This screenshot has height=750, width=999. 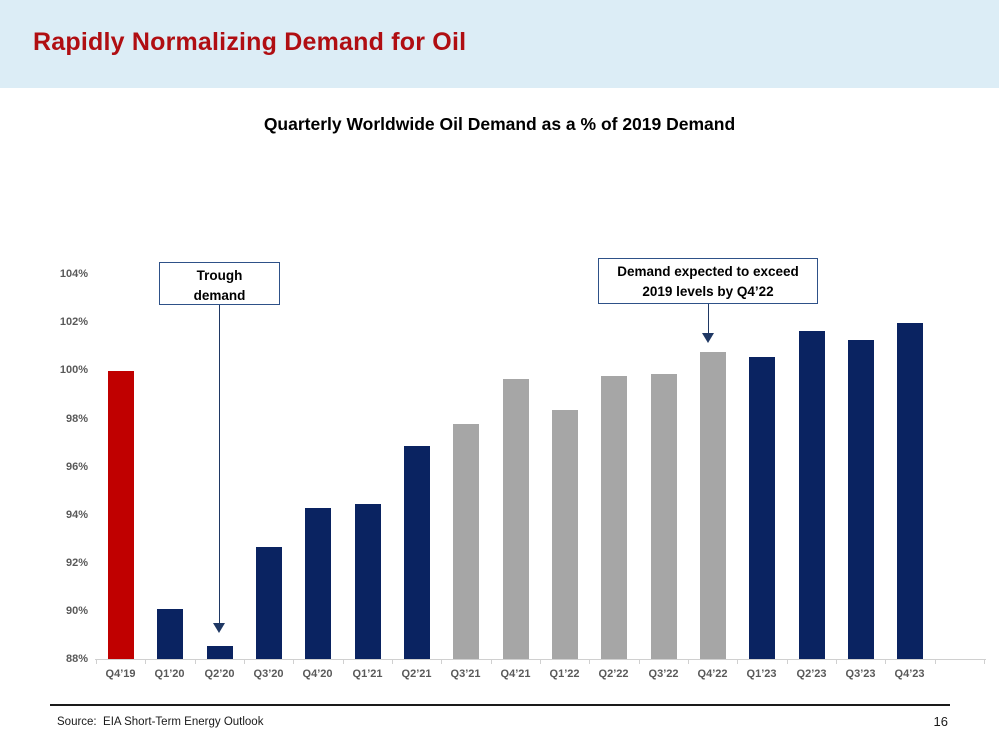 What do you see at coordinates (219, 275) in the screenshot?
I see `annotation-trough-line1: Trough` at bounding box center [219, 275].